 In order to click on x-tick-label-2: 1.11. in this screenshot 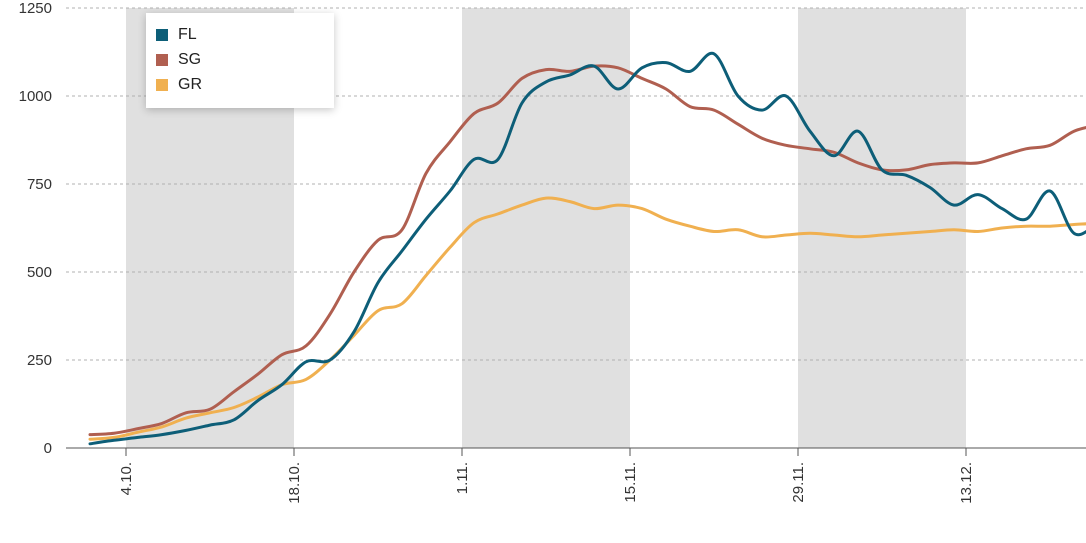, I will do `click(462, 478)`.